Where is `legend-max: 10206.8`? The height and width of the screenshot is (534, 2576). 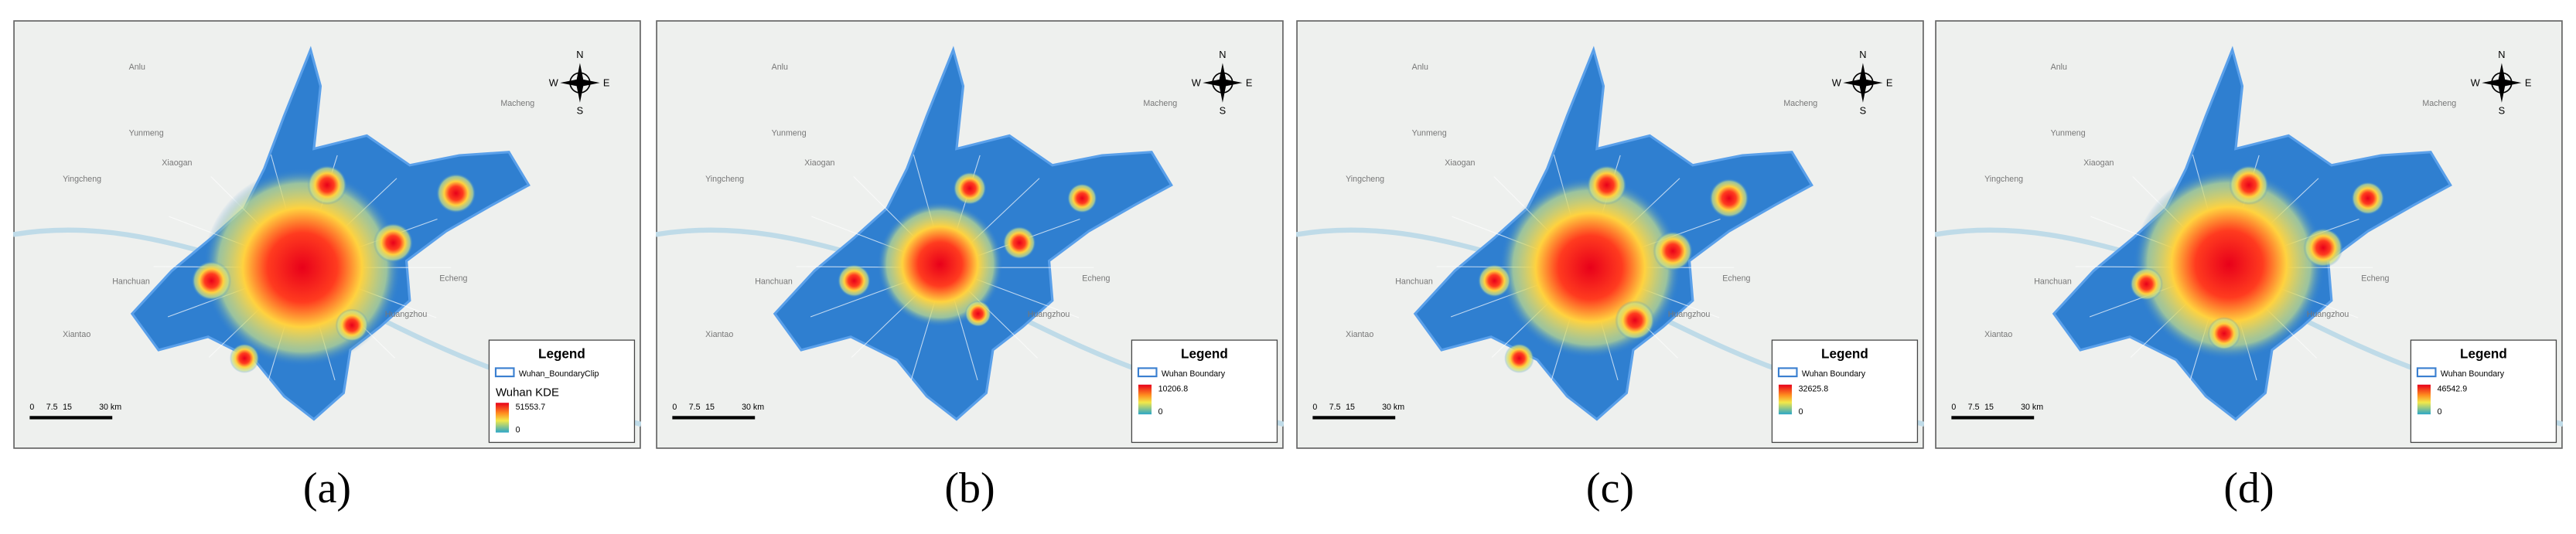
legend-max: 10206.8 is located at coordinates (1173, 388).